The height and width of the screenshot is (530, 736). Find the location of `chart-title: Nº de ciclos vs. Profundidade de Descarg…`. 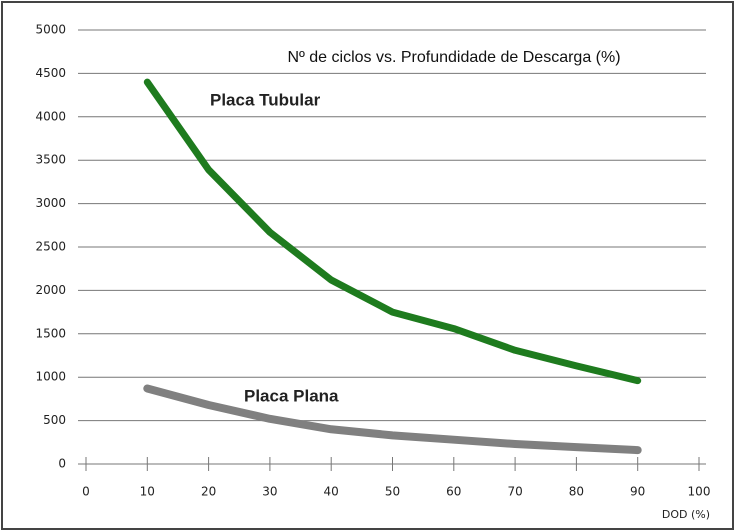

chart-title: Nº de ciclos vs. Profundidade de Descarg… is located at coordinates (453, 57).